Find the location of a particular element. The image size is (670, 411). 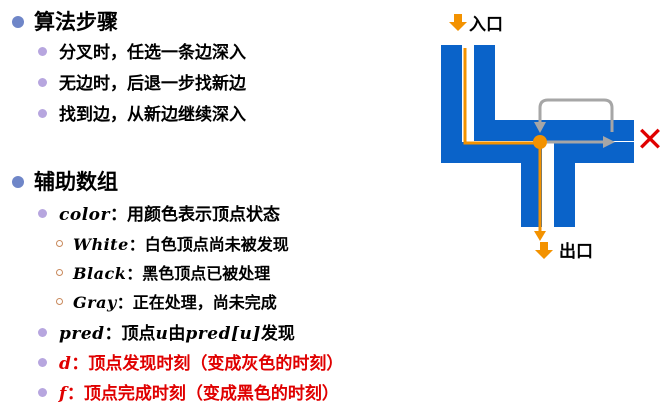

orange-path-line is located at coordinates (502, 140).